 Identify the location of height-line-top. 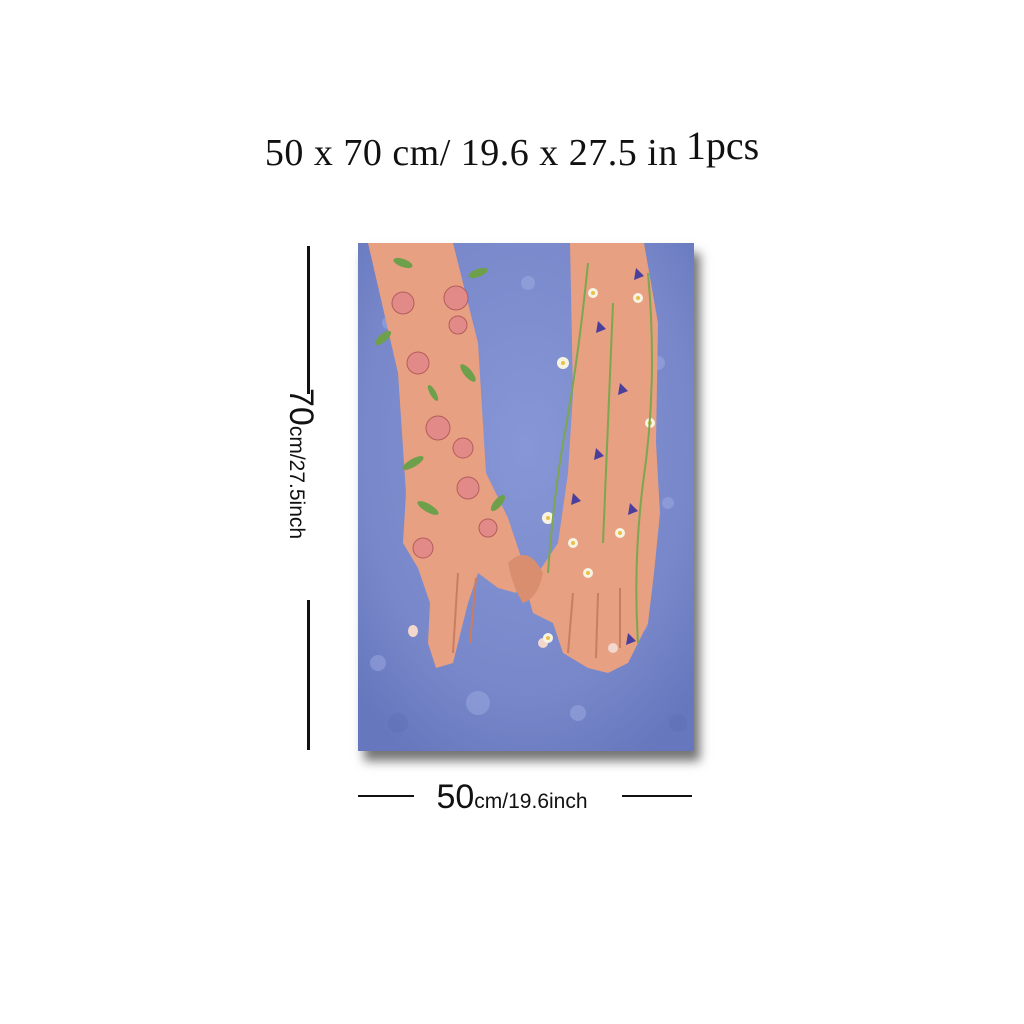
(308, 320).